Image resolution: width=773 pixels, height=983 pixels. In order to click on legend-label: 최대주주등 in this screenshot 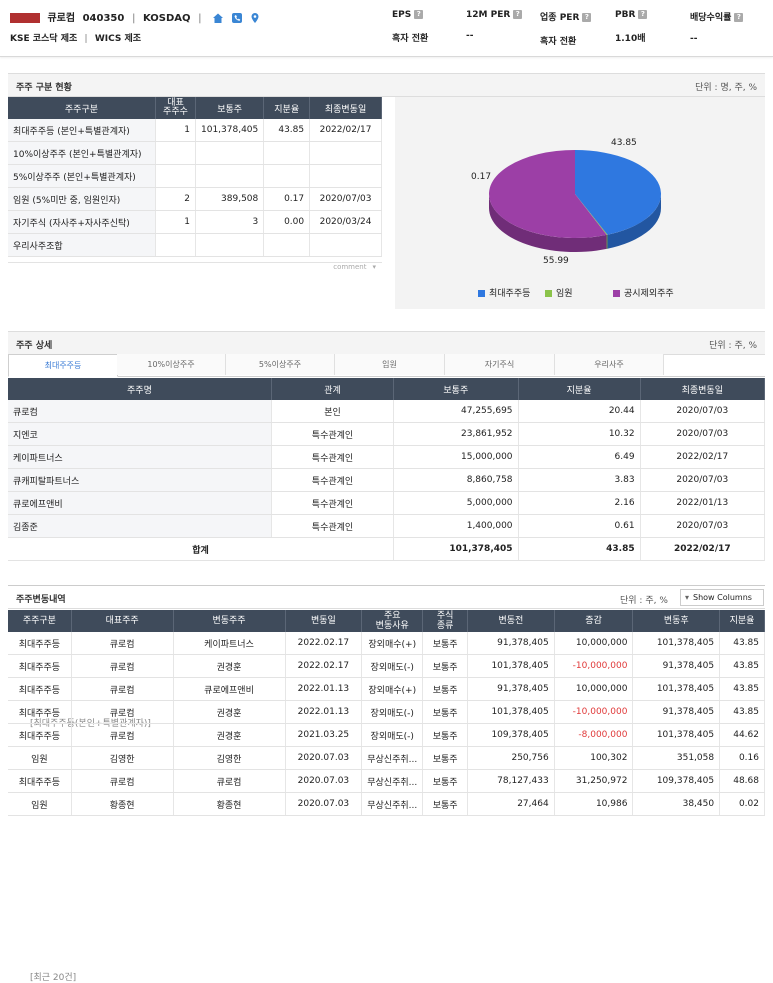, I will do `click(510, 294)`.